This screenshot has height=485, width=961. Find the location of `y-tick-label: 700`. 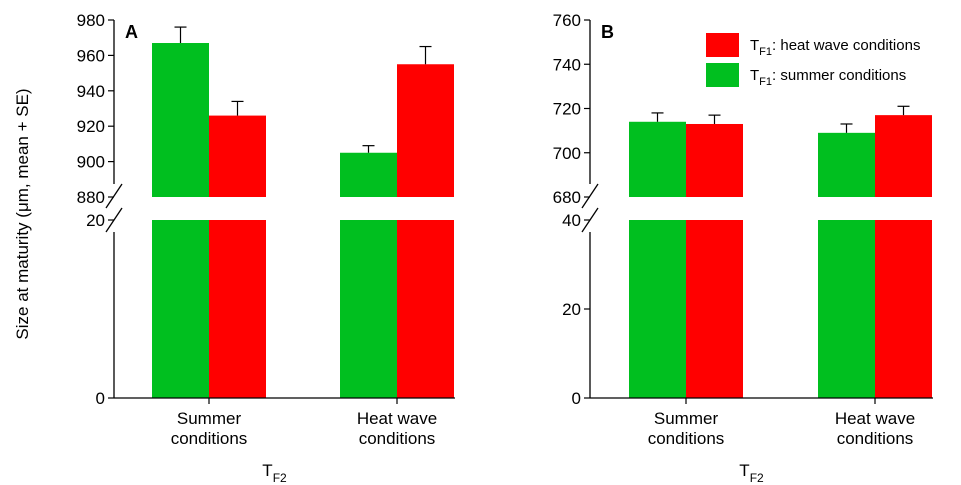

y-tick-label: 700 is located at coordinates (567, 153).